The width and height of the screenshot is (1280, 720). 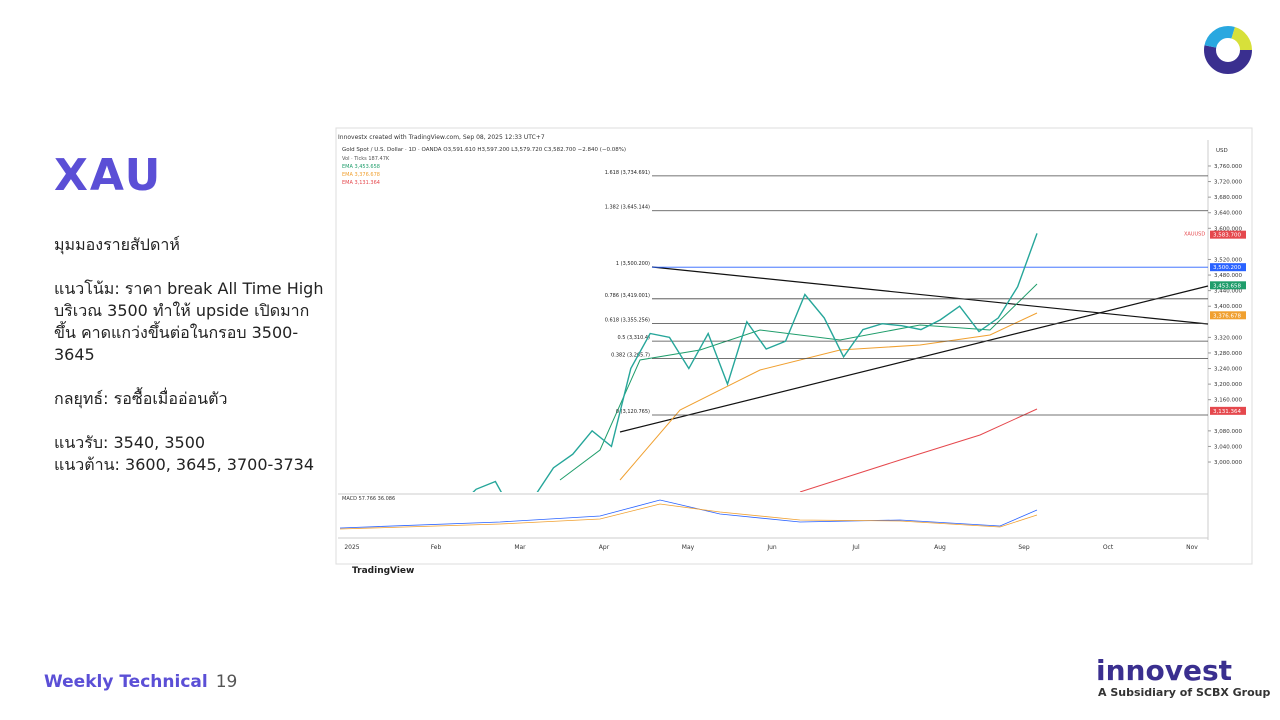 I want to click on trendlines, so click(x=914, y=349).